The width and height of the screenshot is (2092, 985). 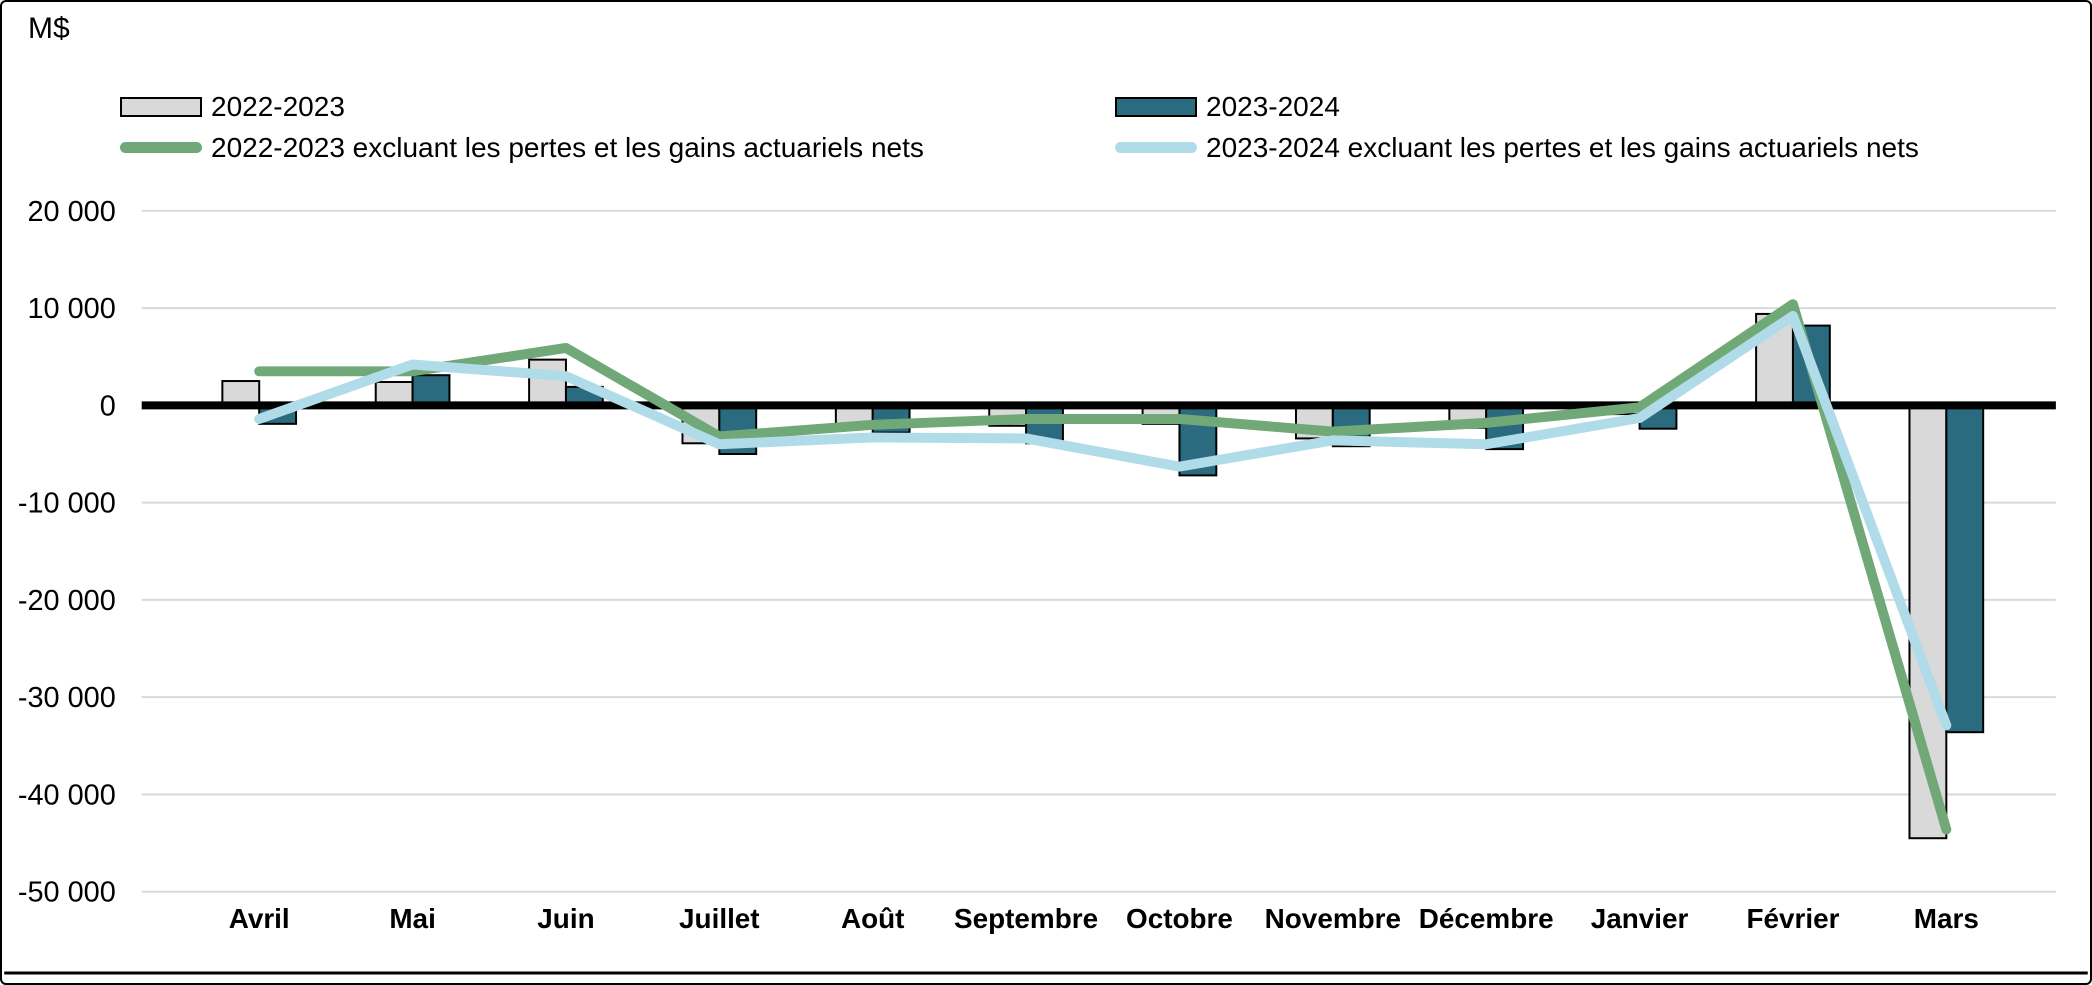 What do you see at coordinates (67, 893) in the screenshot?
I see `y-axis-tick-label: -50 000` at bounding box center [67, 893].